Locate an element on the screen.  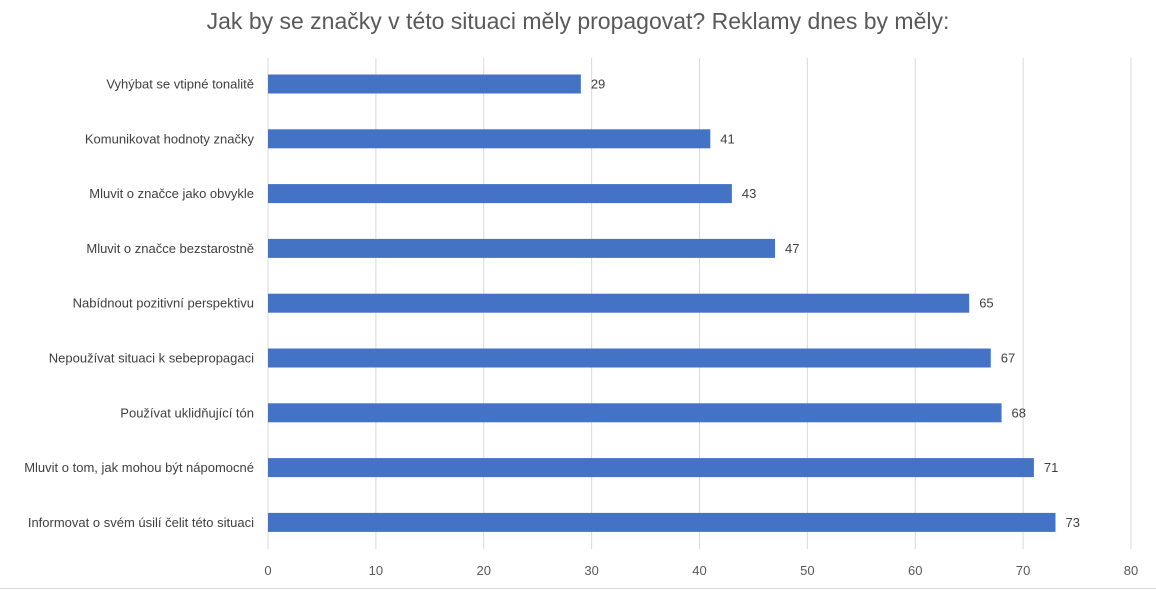
data-label: 47 is located at coordinates (792, 248).